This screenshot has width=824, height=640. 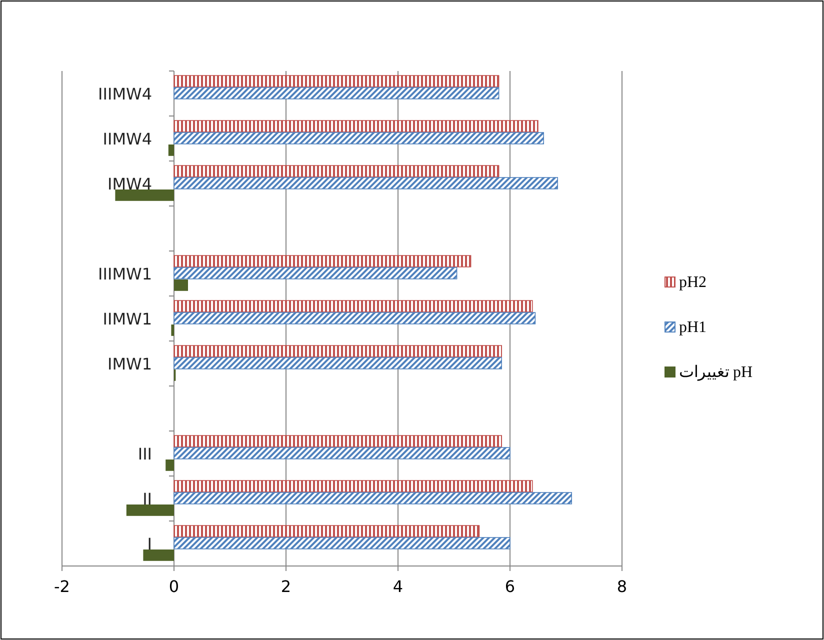 I want to click on y-tick-label: IIMW1, so click(x=127, y=319).